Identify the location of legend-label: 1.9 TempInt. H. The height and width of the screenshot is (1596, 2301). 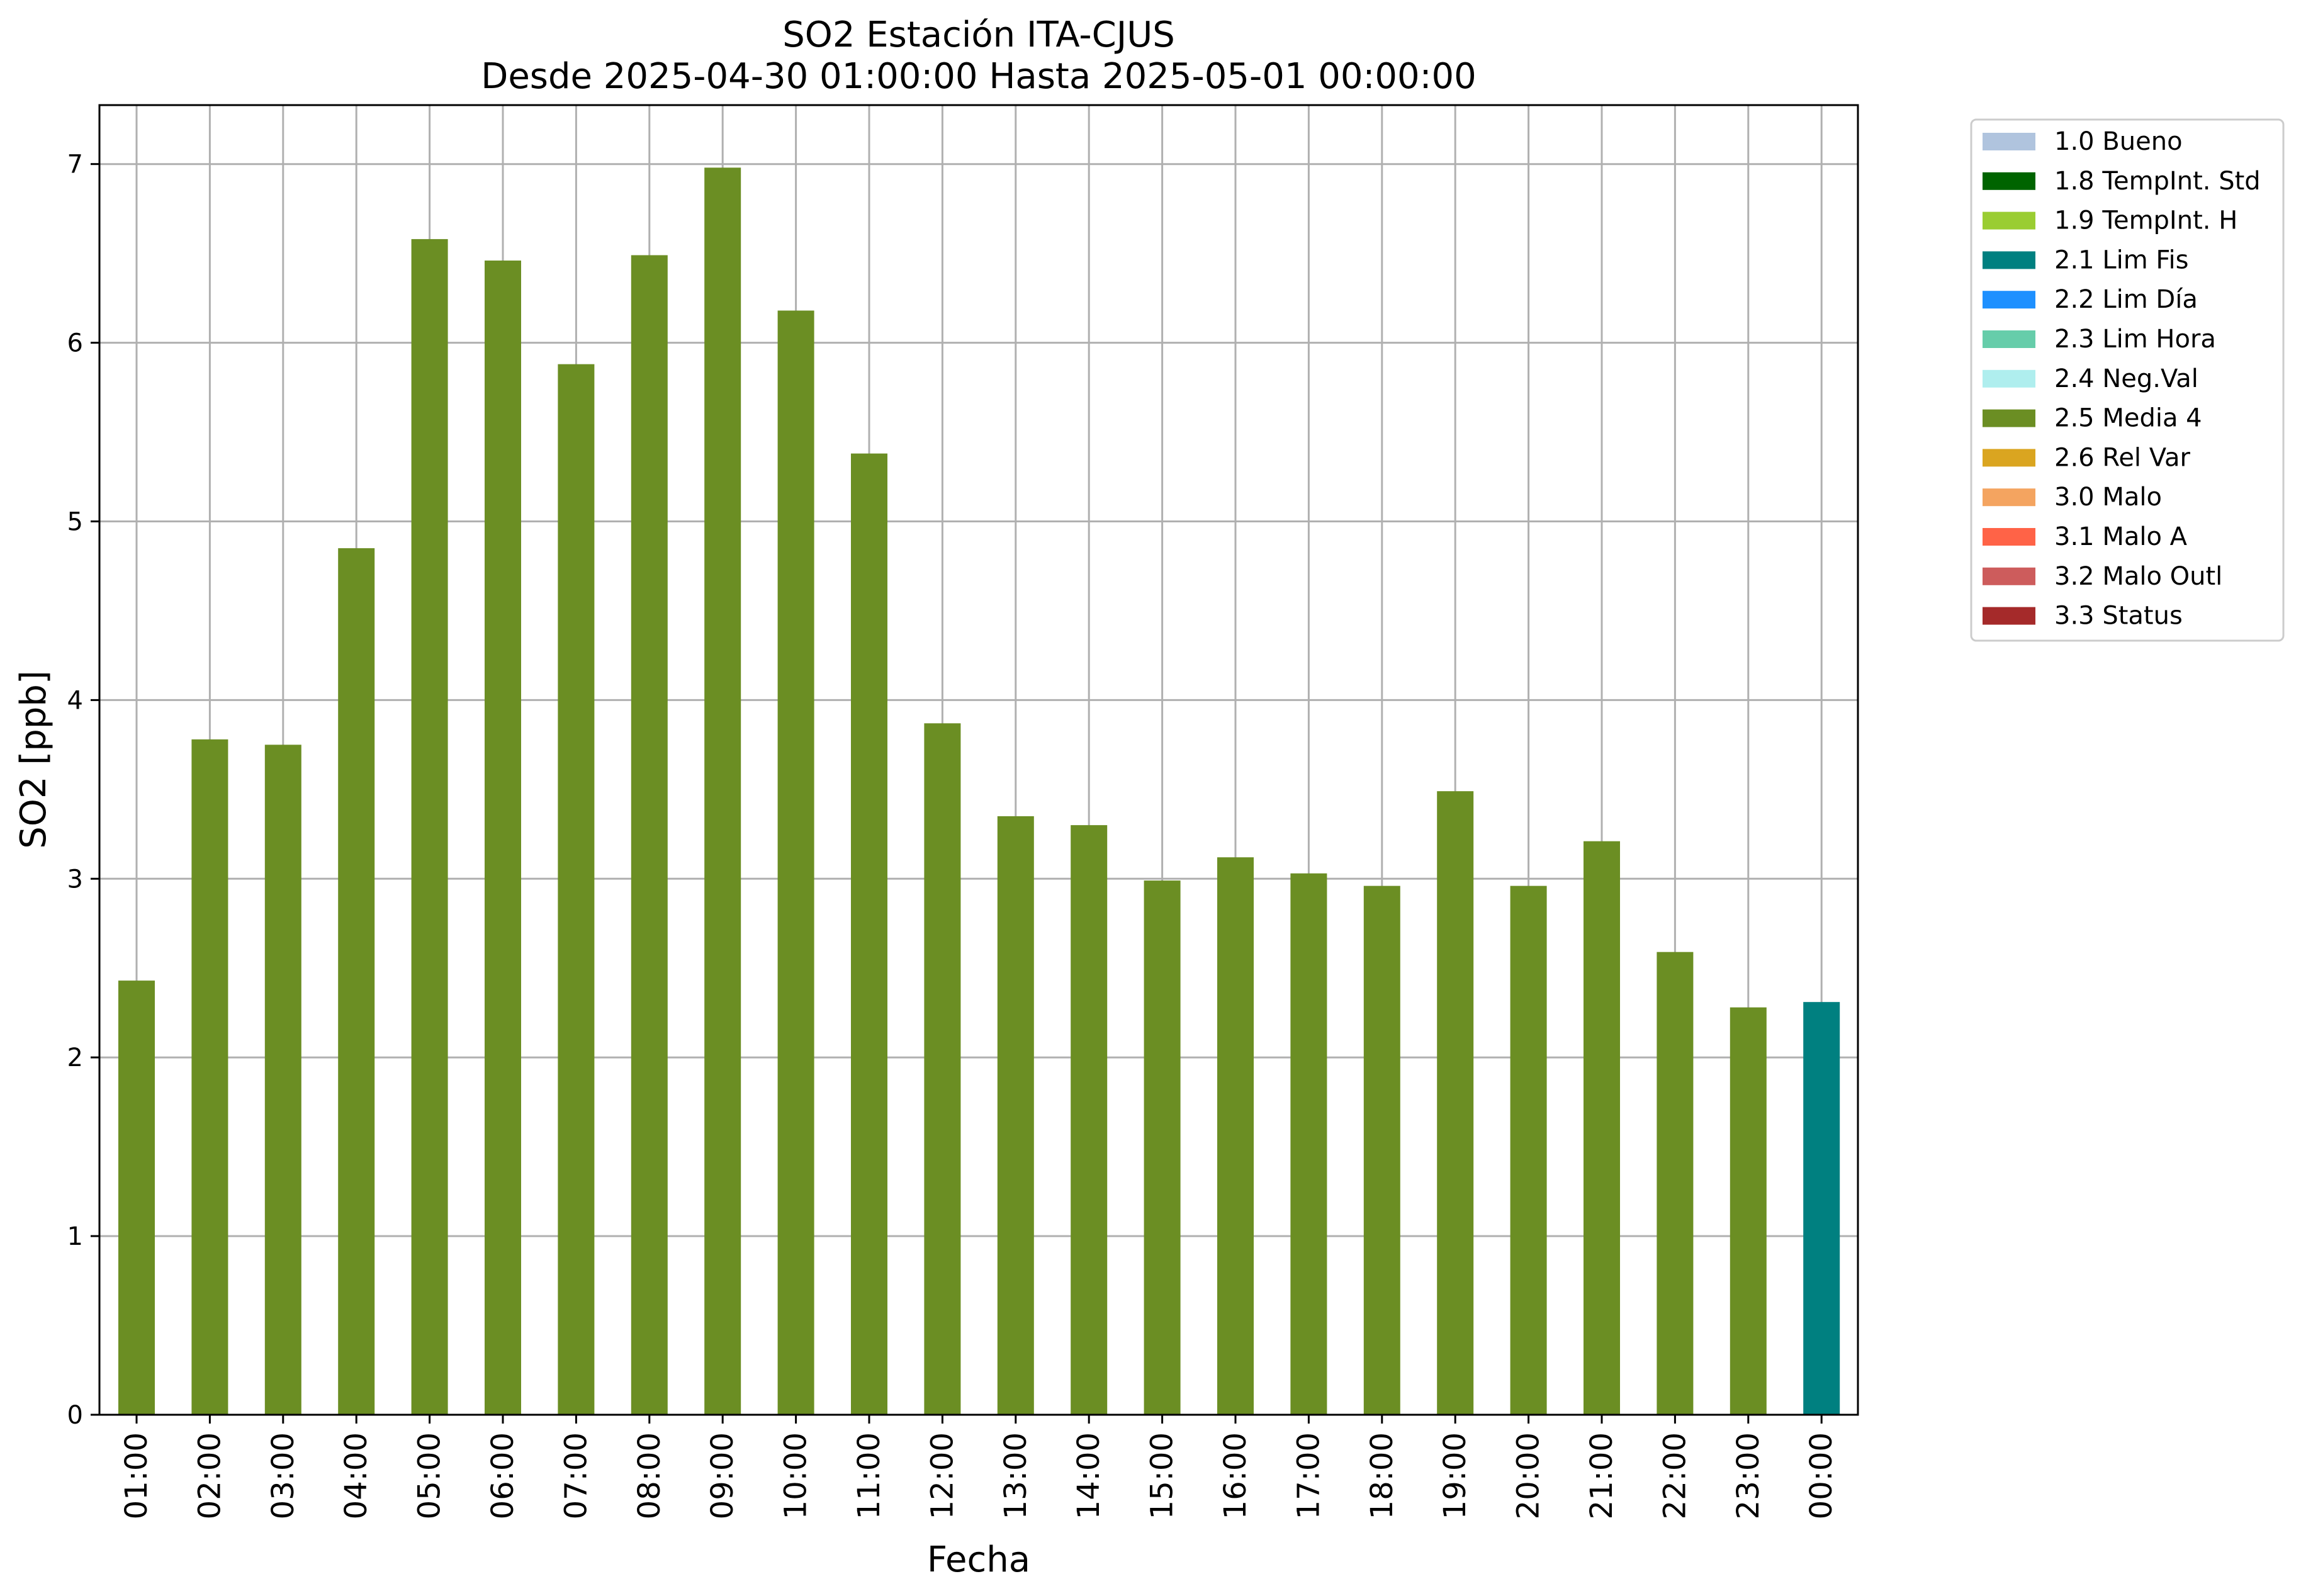
(2145, 220).